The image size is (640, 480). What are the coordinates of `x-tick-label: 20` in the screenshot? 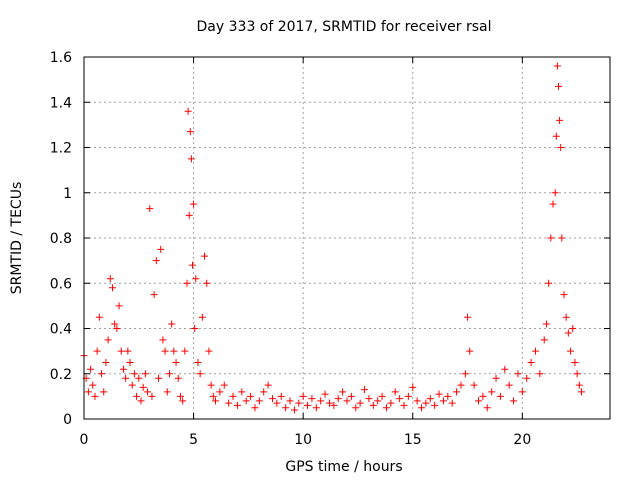 It's located at (522, 440).